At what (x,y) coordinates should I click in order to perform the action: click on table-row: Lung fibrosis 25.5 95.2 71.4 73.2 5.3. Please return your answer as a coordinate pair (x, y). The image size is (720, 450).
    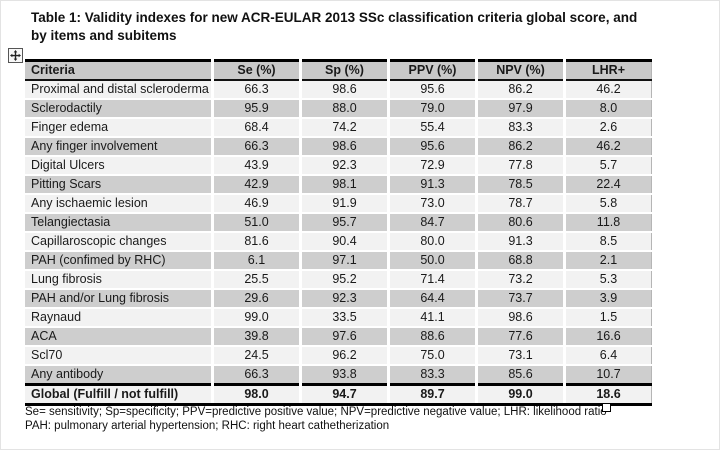
    Looking at the image, I should click on (338, 280).